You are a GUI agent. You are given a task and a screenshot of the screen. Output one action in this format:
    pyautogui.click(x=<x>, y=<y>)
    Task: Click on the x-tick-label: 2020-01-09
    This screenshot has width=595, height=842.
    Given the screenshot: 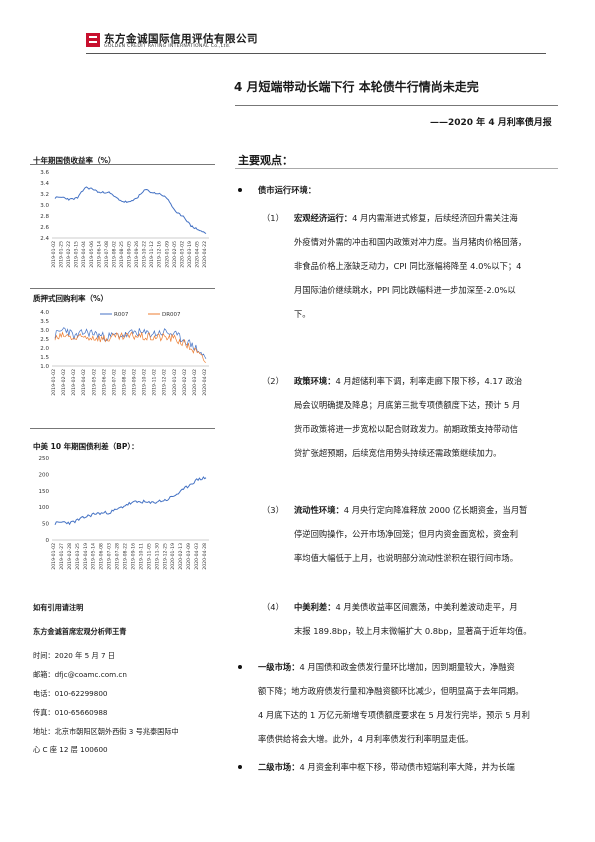 What is the action you would take?
    pyautogui.click(x=167, y=254)
    